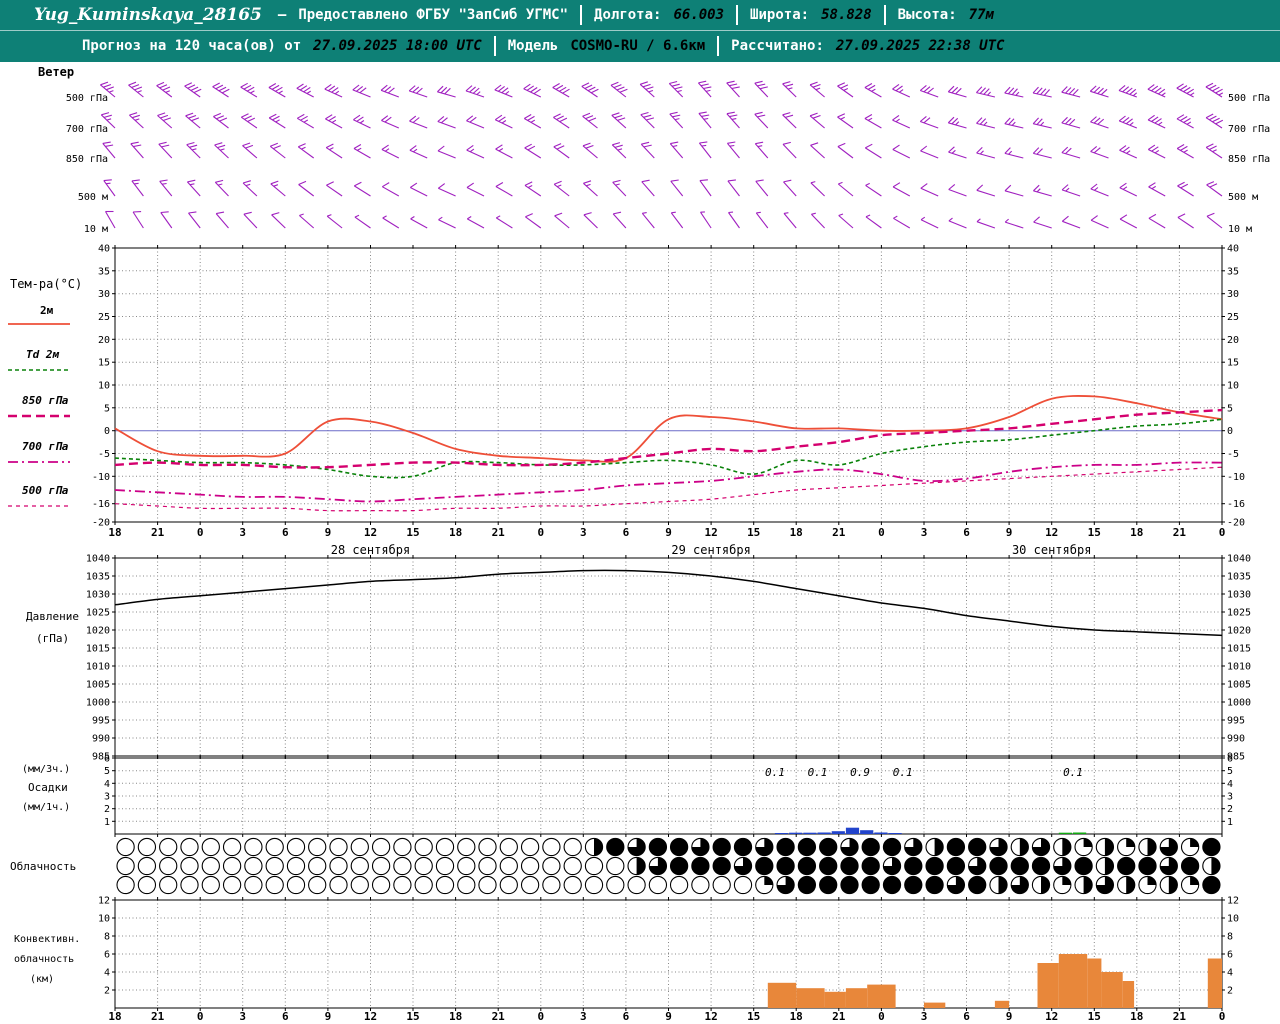 Image resolution: width=1280 pixels, height=1024 pixels. I want to click on wind-level-labels: 500 м 500 м, so click(668, 197).